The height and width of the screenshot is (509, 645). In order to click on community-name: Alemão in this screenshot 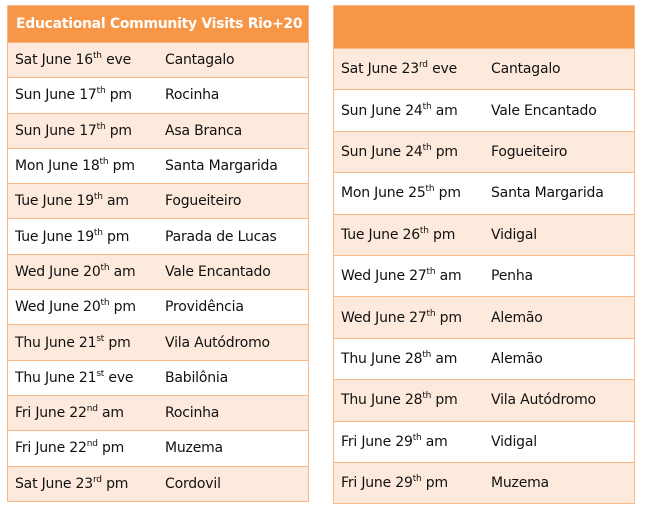, I will do `click(517, 358)`.